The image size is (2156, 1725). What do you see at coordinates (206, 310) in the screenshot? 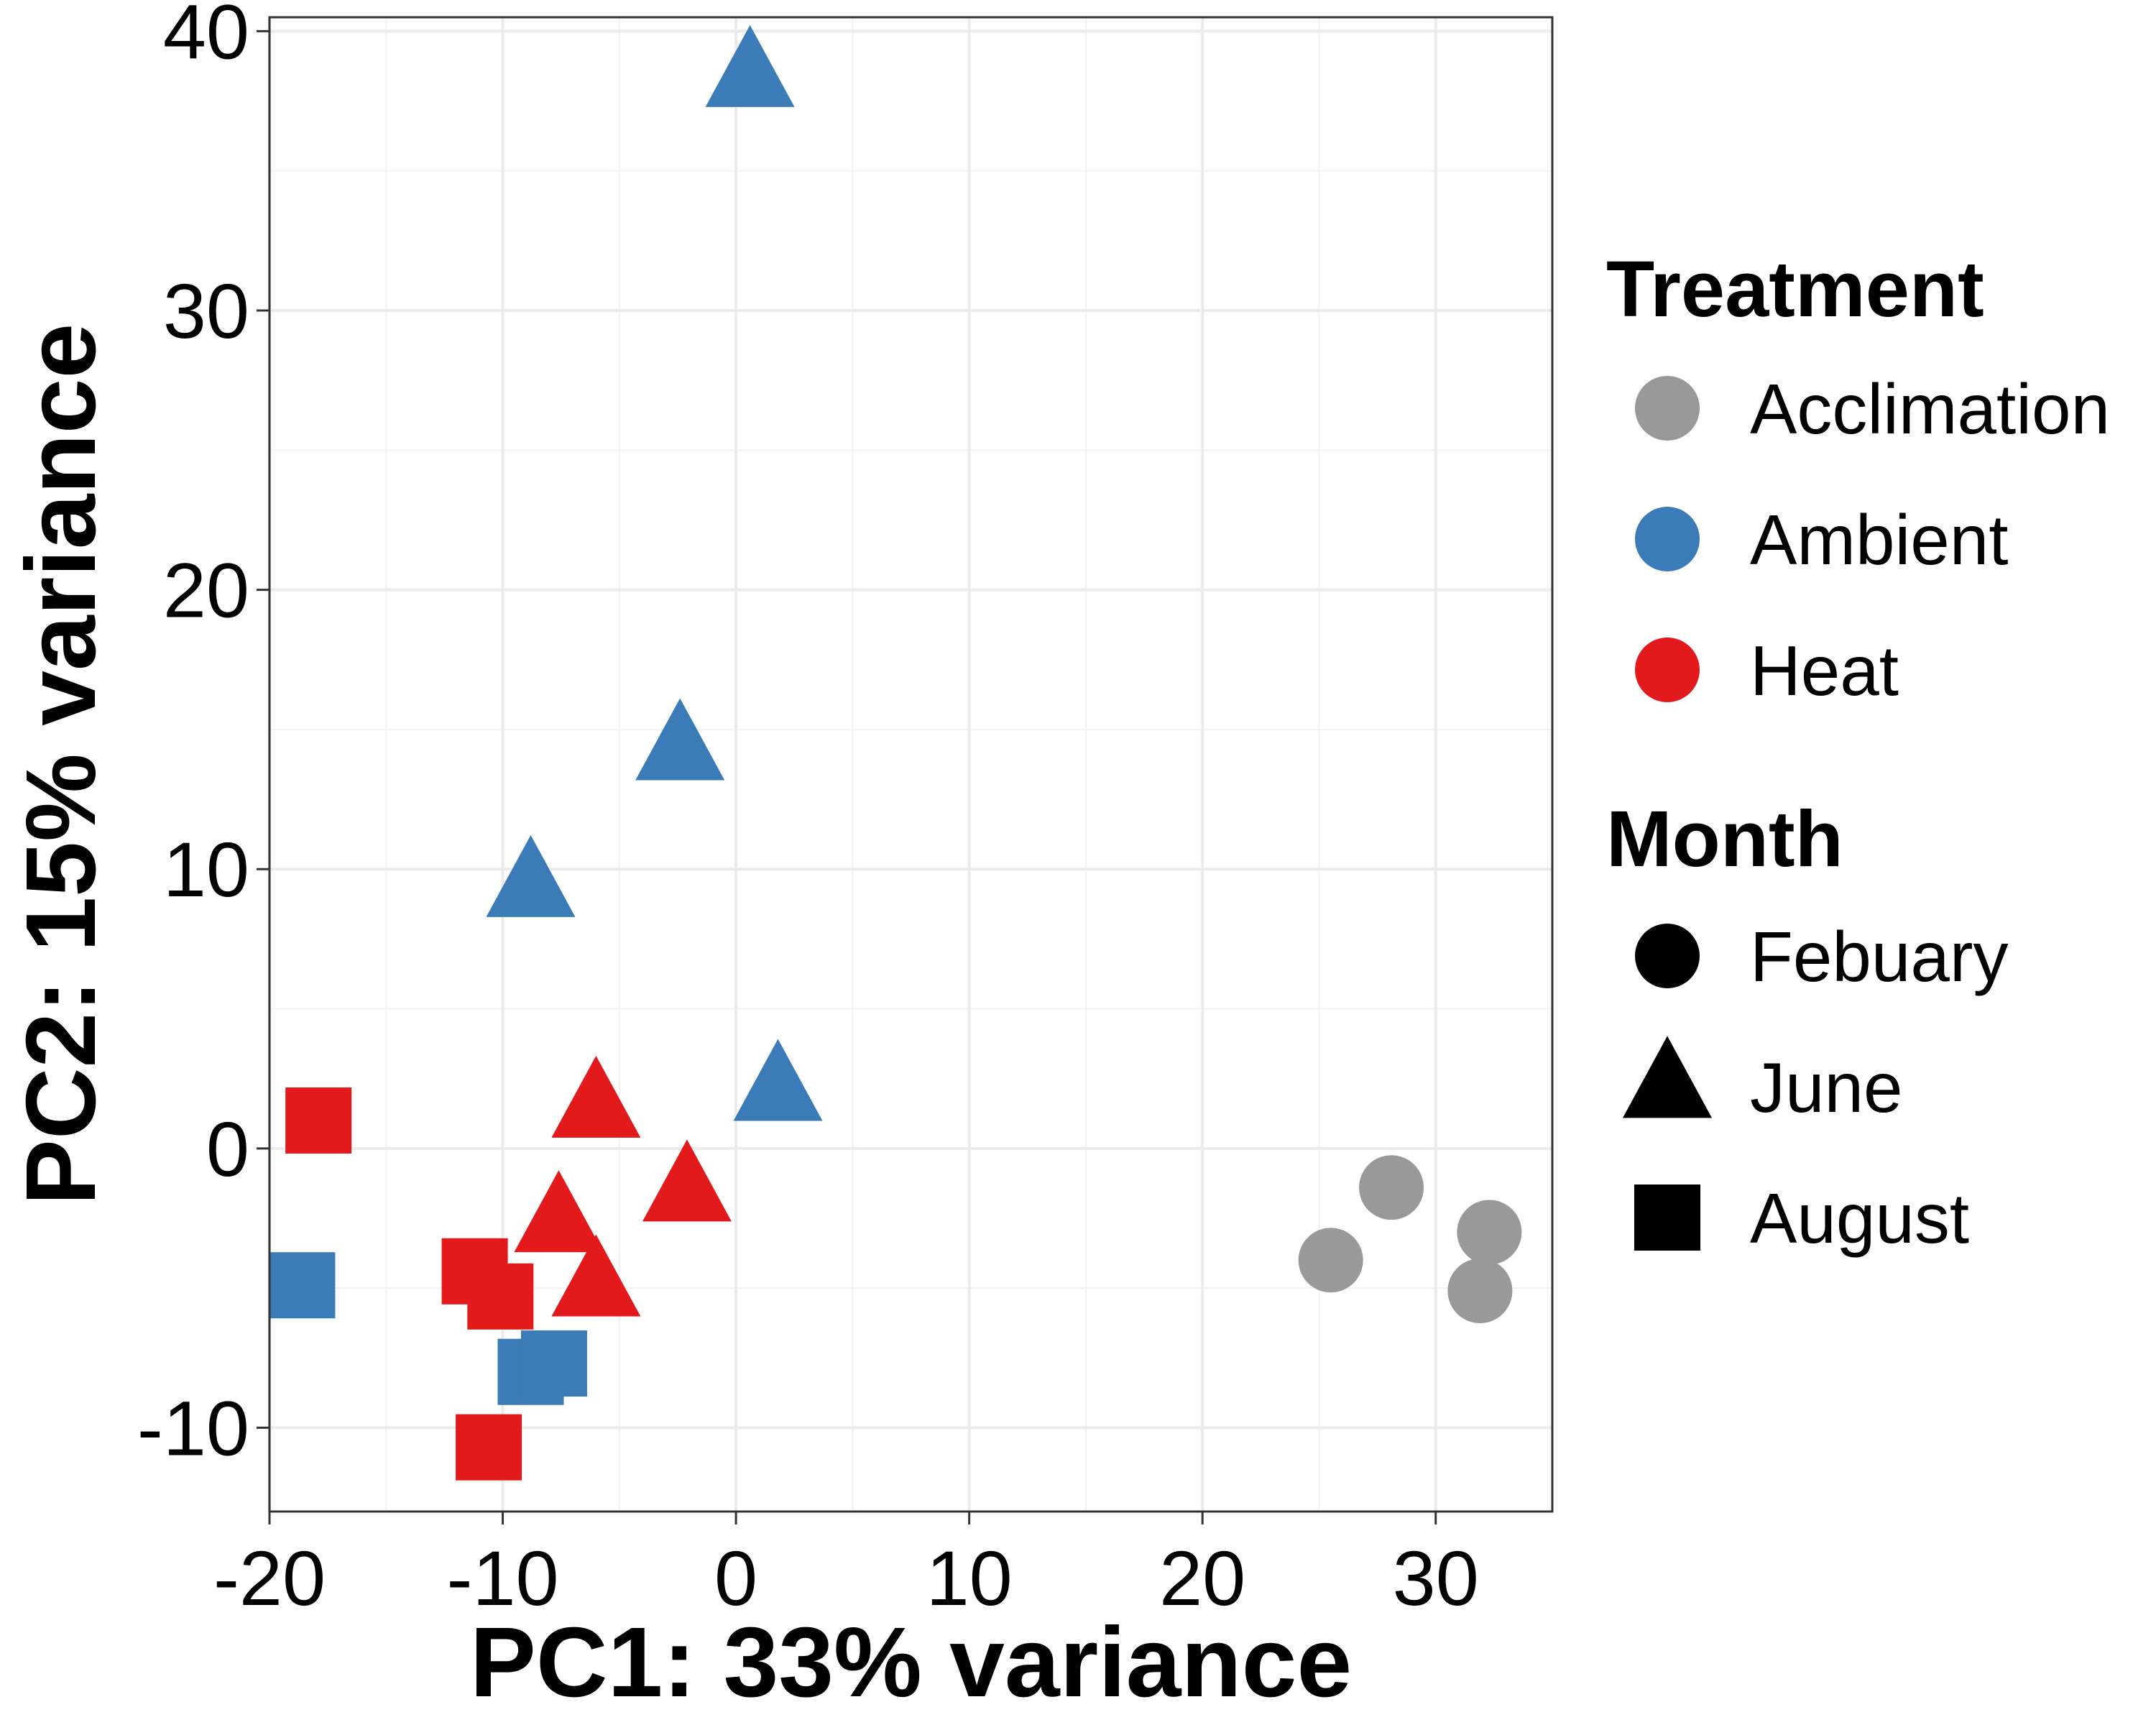
I see `y-tick-label: 30` at bounding box center [206, 310].